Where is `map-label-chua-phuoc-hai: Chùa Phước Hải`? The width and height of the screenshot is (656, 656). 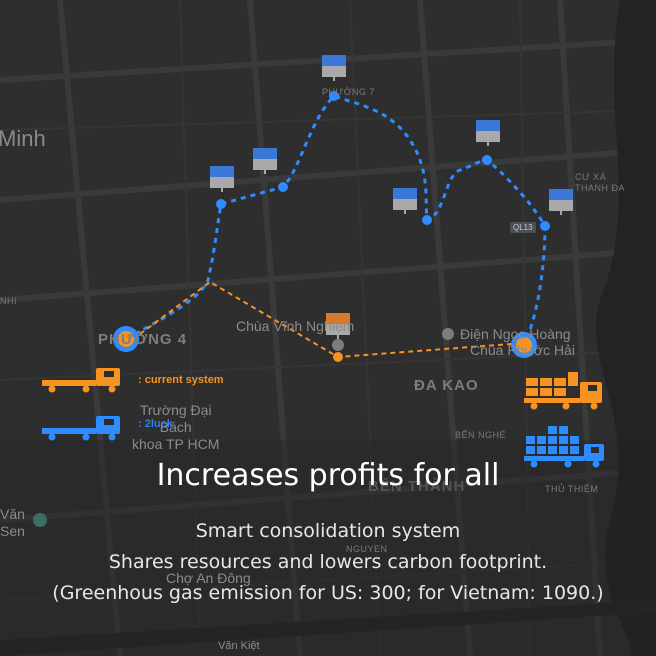 map-label-chua-phuoc-hai: Chùa Phước Hải is located at coordinates (522, 350).